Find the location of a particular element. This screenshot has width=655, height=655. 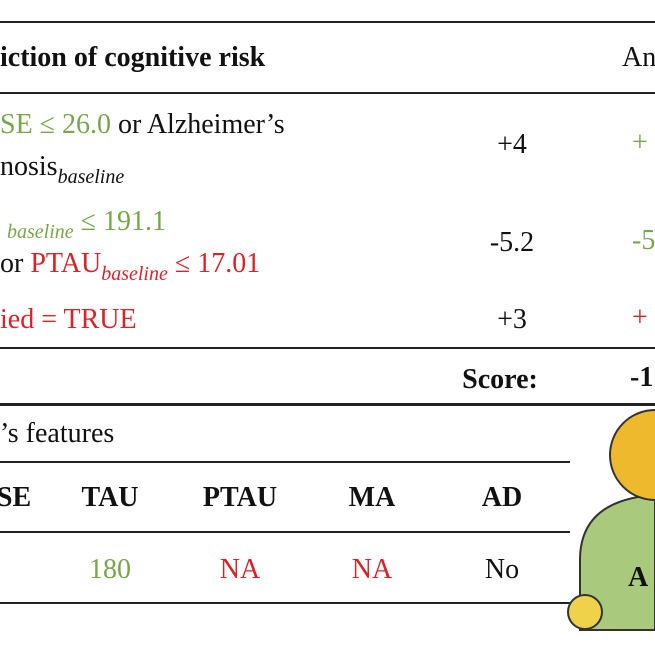

avatar-label: A is located at coordinates (638, 577).